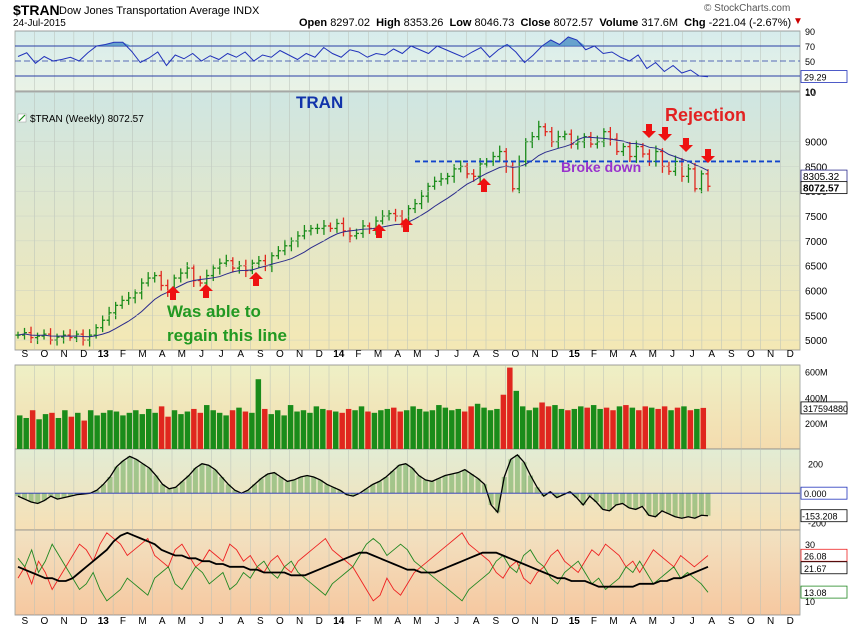 The height and width of the screenshot is (635, 849). What do you see at coordinates (810, 62) in the screenshot?
I see `rsi-tick-label: 50` at bounding box center [810, 62].